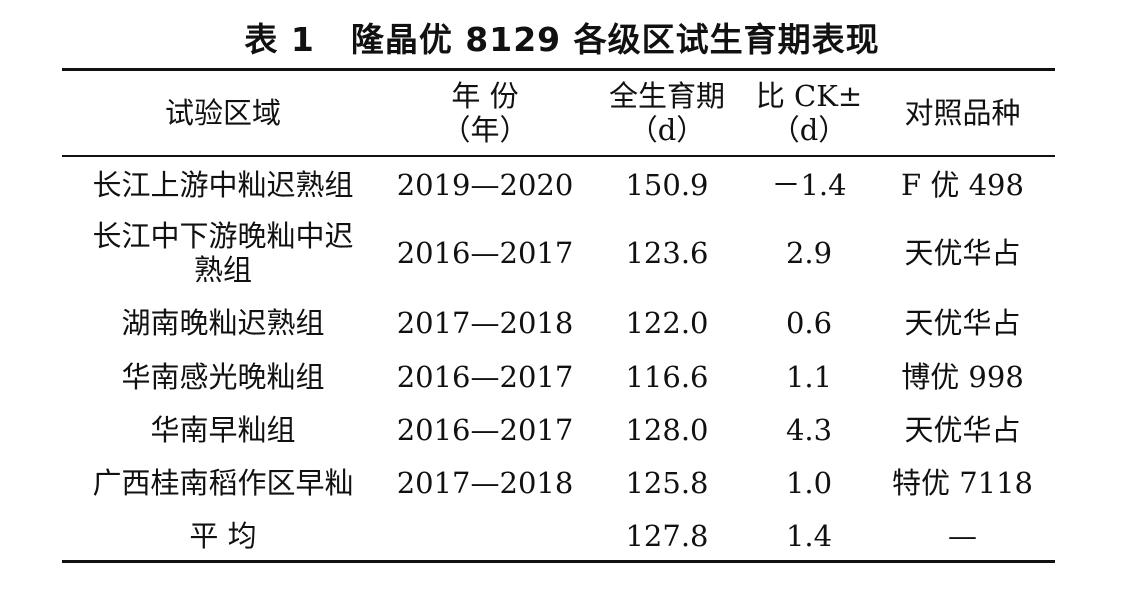 The width and height of the screenshot is (1124, 604). I want to click on header-years-label: 年 份, so click(485, 96).